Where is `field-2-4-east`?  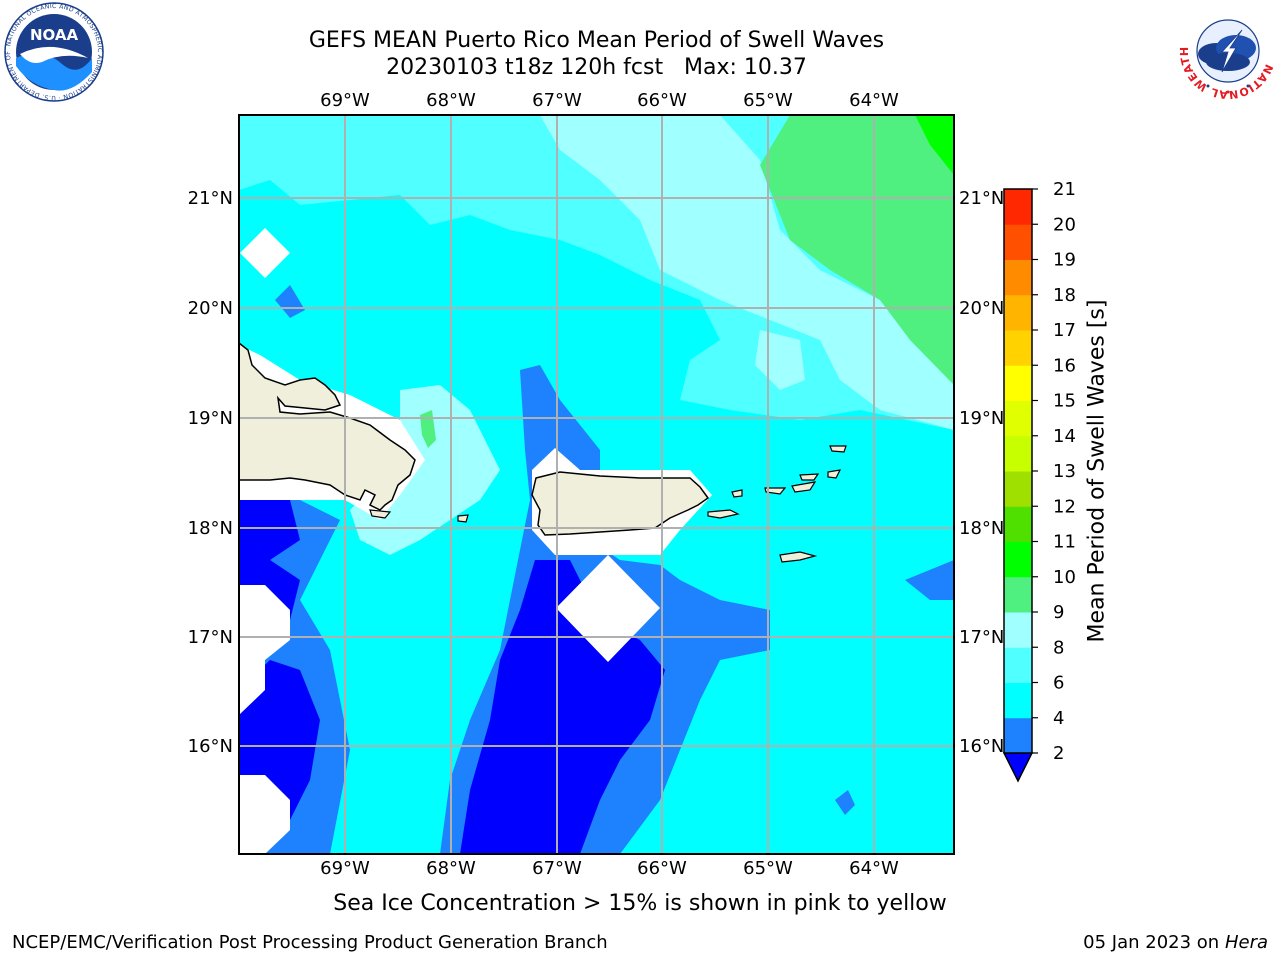
field-2-4-east is located at coordinates (929, 580).